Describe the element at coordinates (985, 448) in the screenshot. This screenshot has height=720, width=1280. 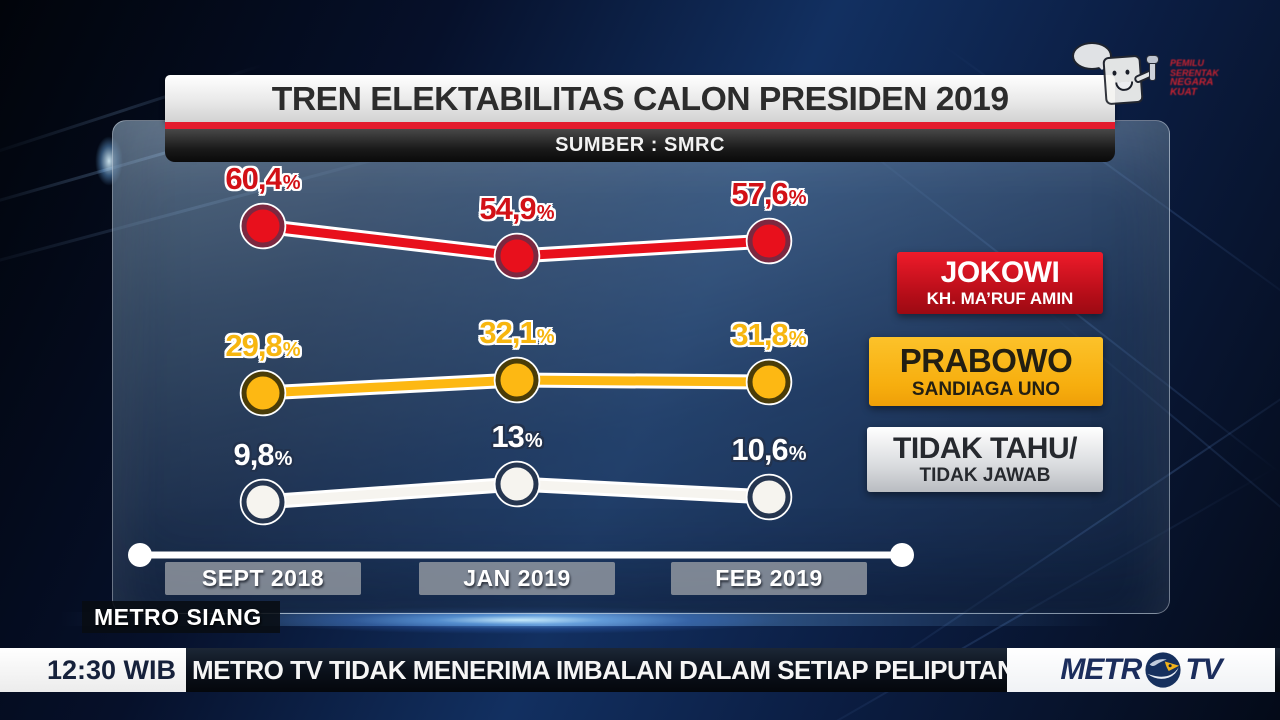
I see `legend-title: TIDAK TAHU/` at that location.